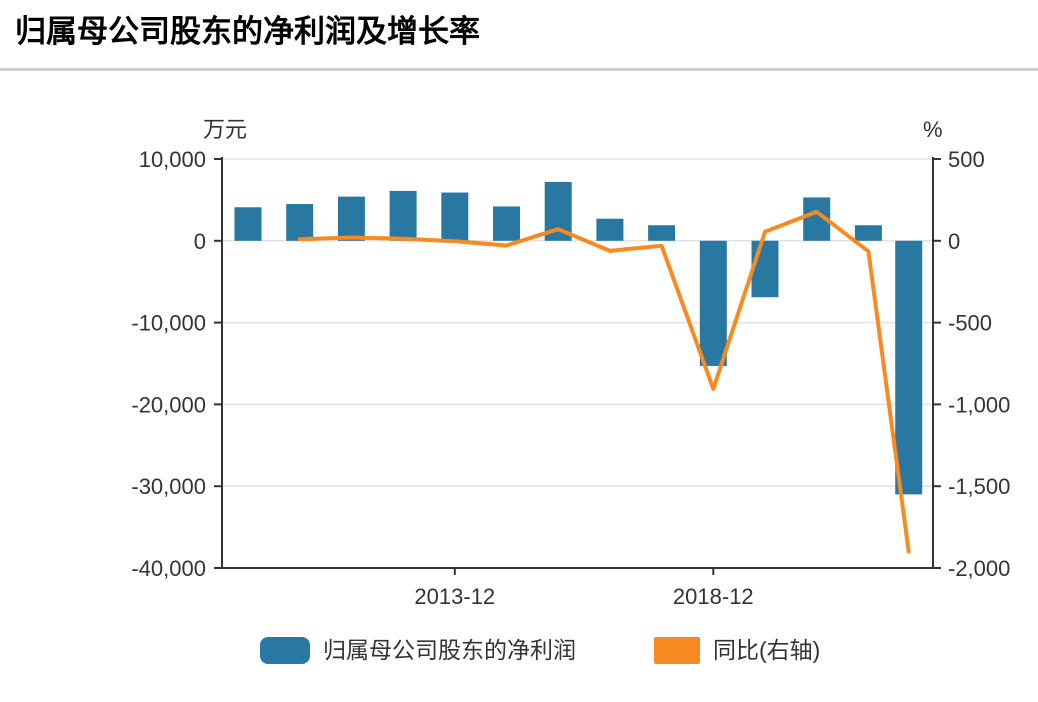 Image resolution: width=1038 pixels, height=702 pixels. What do you see at coordinates (172, 159) in the screenshot?
I see `left-axis-tick-label: 10,000` at bounding box center [172, 159].